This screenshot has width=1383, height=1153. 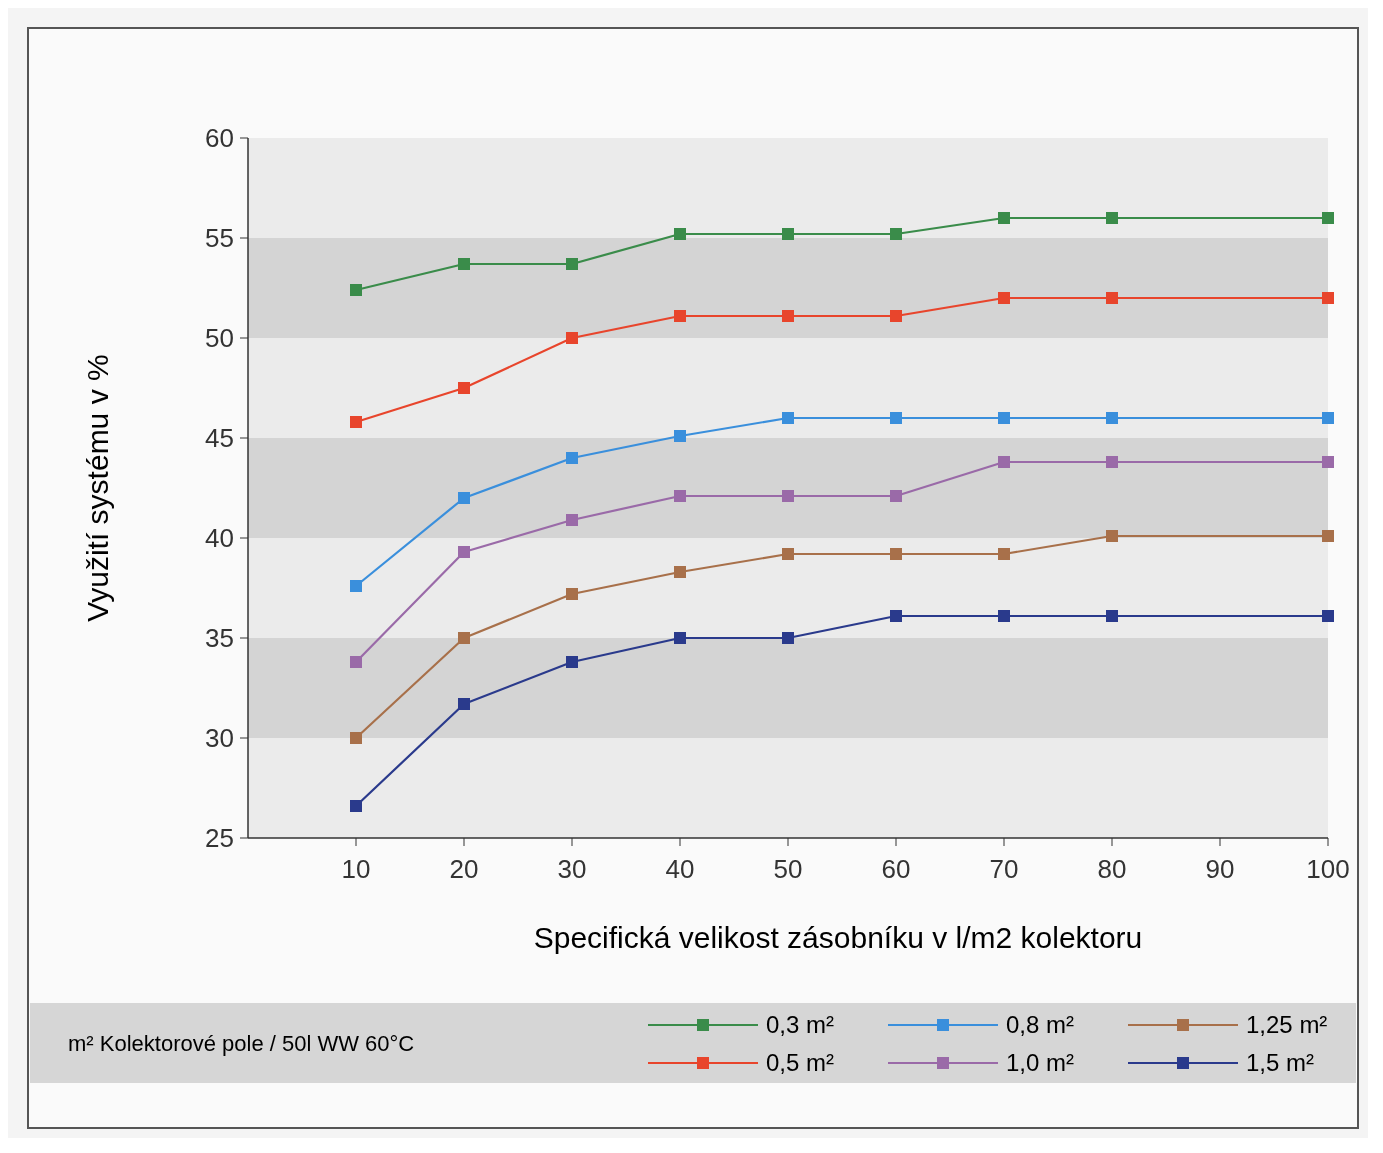 What do you see at coordinates (1040, 1063) in the screenshot?
I see `legend-label: 1,0 m²` at bounding box center [1040, 1063].